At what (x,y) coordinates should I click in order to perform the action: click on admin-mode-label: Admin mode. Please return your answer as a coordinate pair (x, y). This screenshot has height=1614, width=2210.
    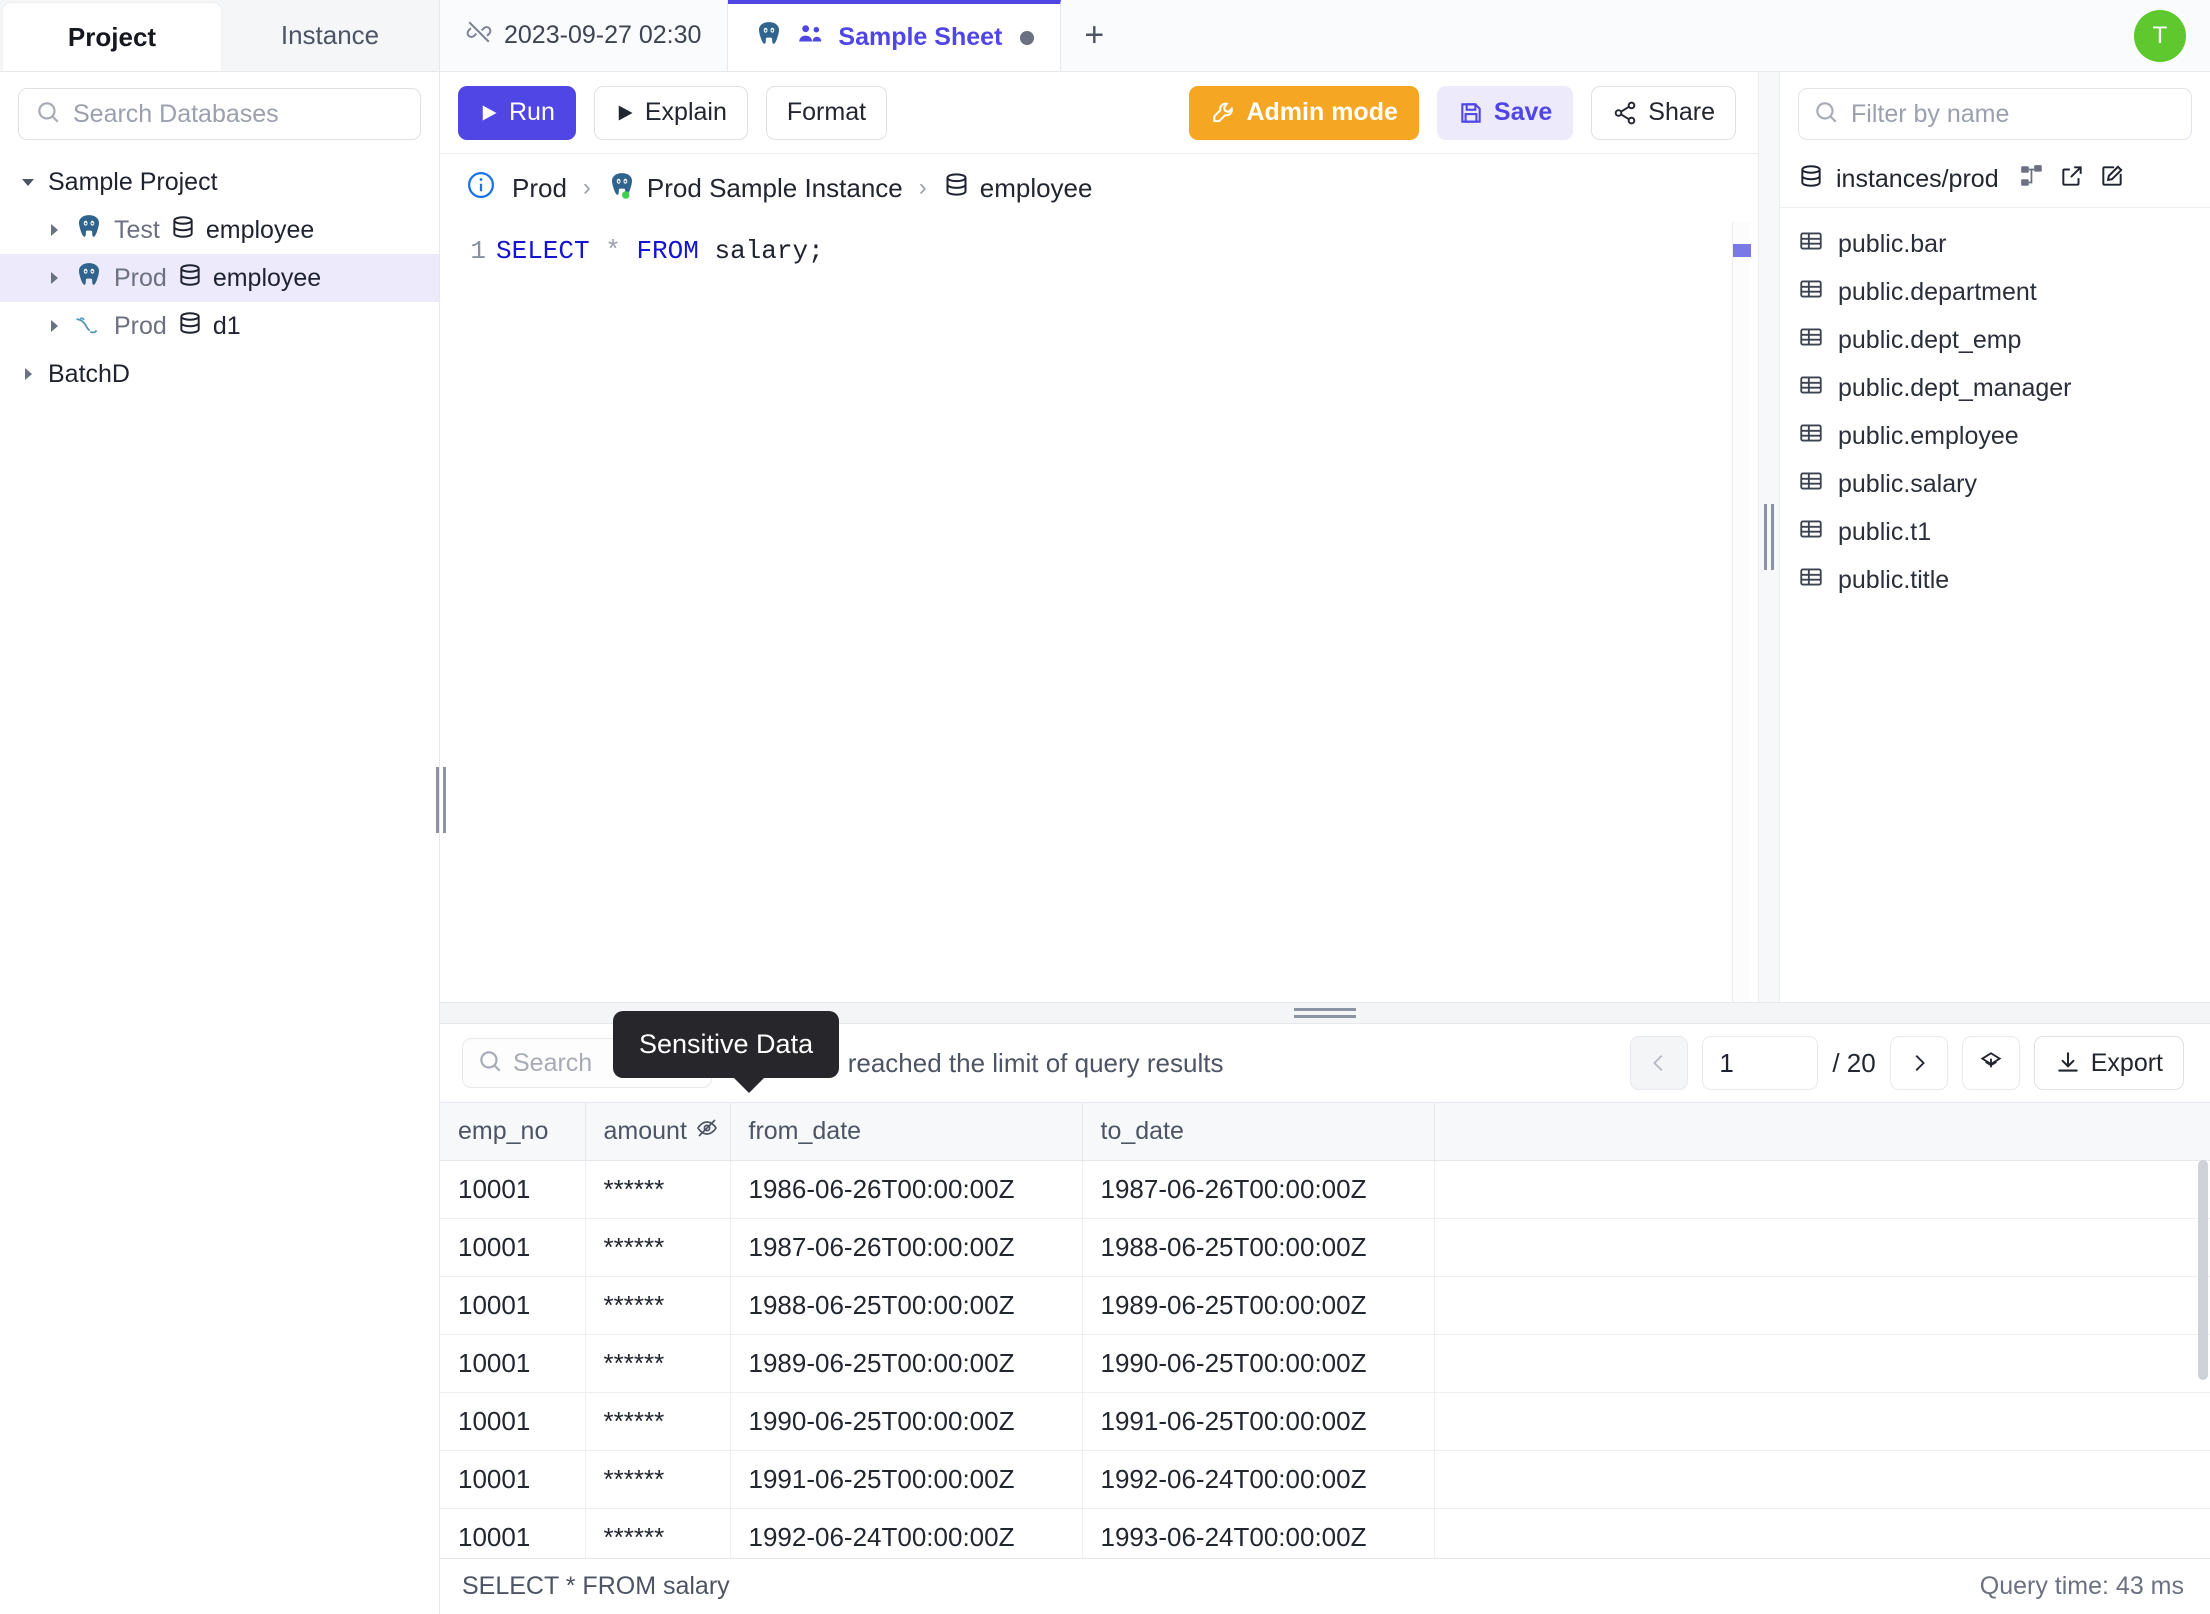
    Looking at the image, I should click on (1322, 112).